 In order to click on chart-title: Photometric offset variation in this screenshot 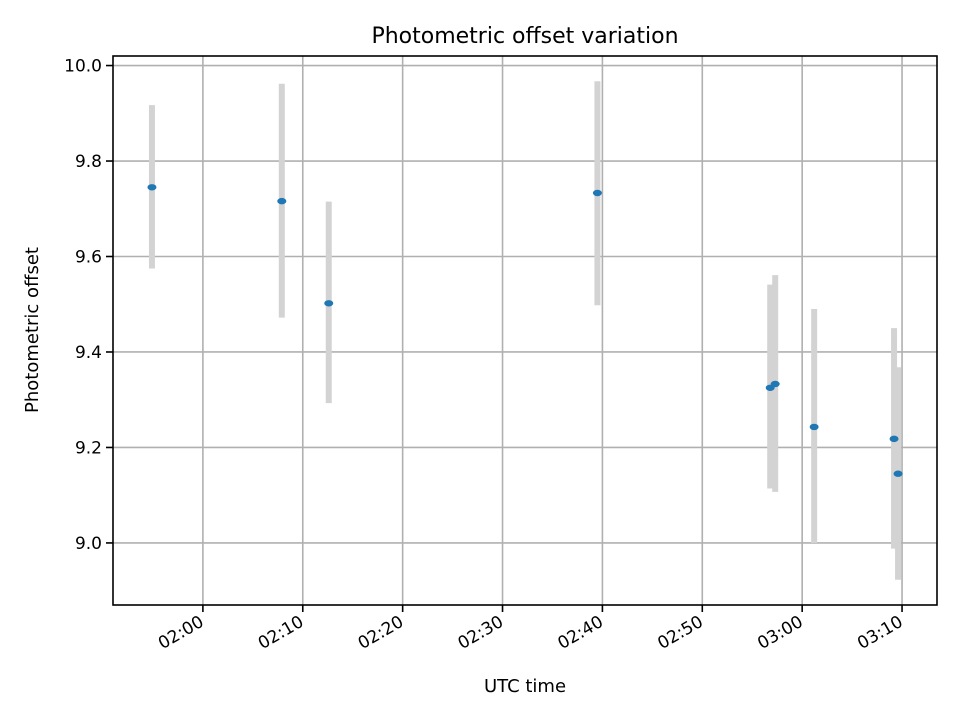, I will do `click(524, 36)`.